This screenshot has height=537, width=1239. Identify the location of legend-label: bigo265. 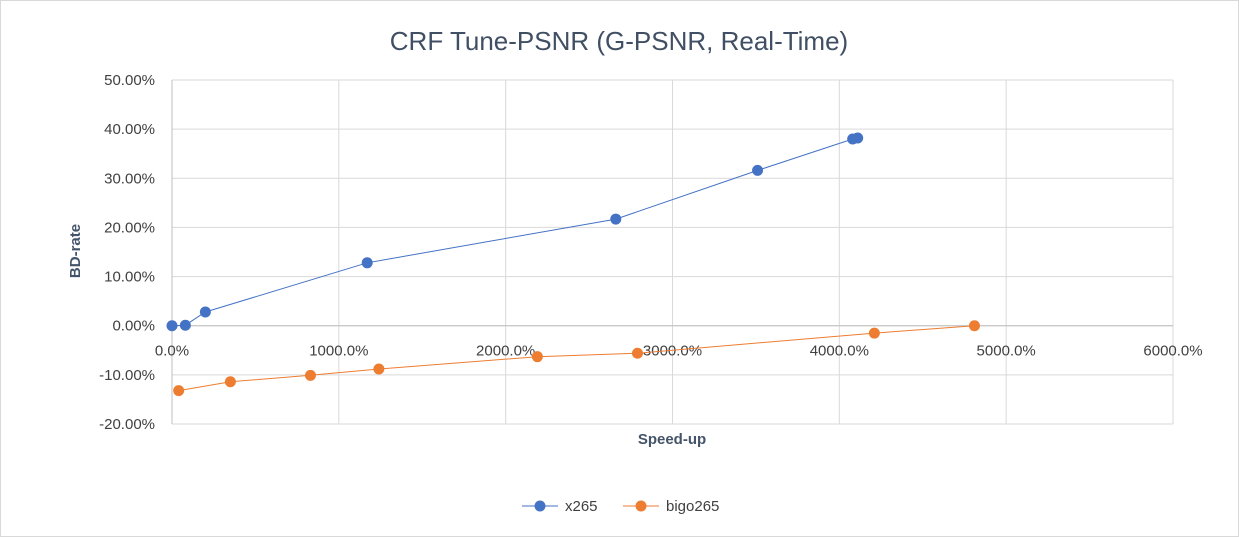
(692, 506).